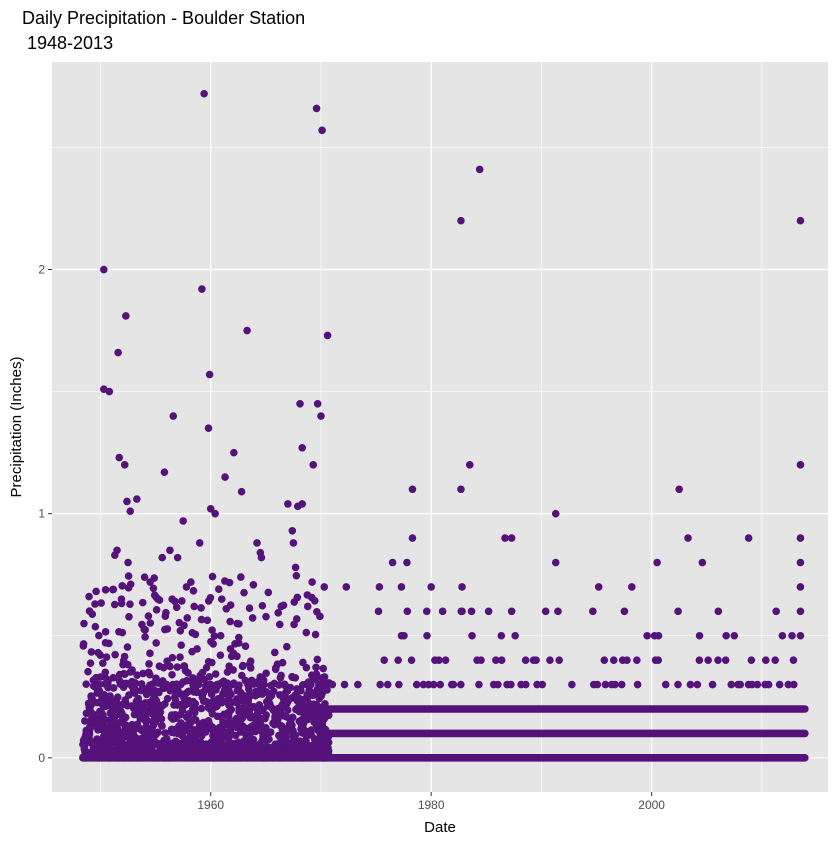 The image size is (840, 845). What do you see at coordinates (431, 802) in the screenshot?
I see `x-axis: 1960 1980 2000` at bounding box center [431, 802].